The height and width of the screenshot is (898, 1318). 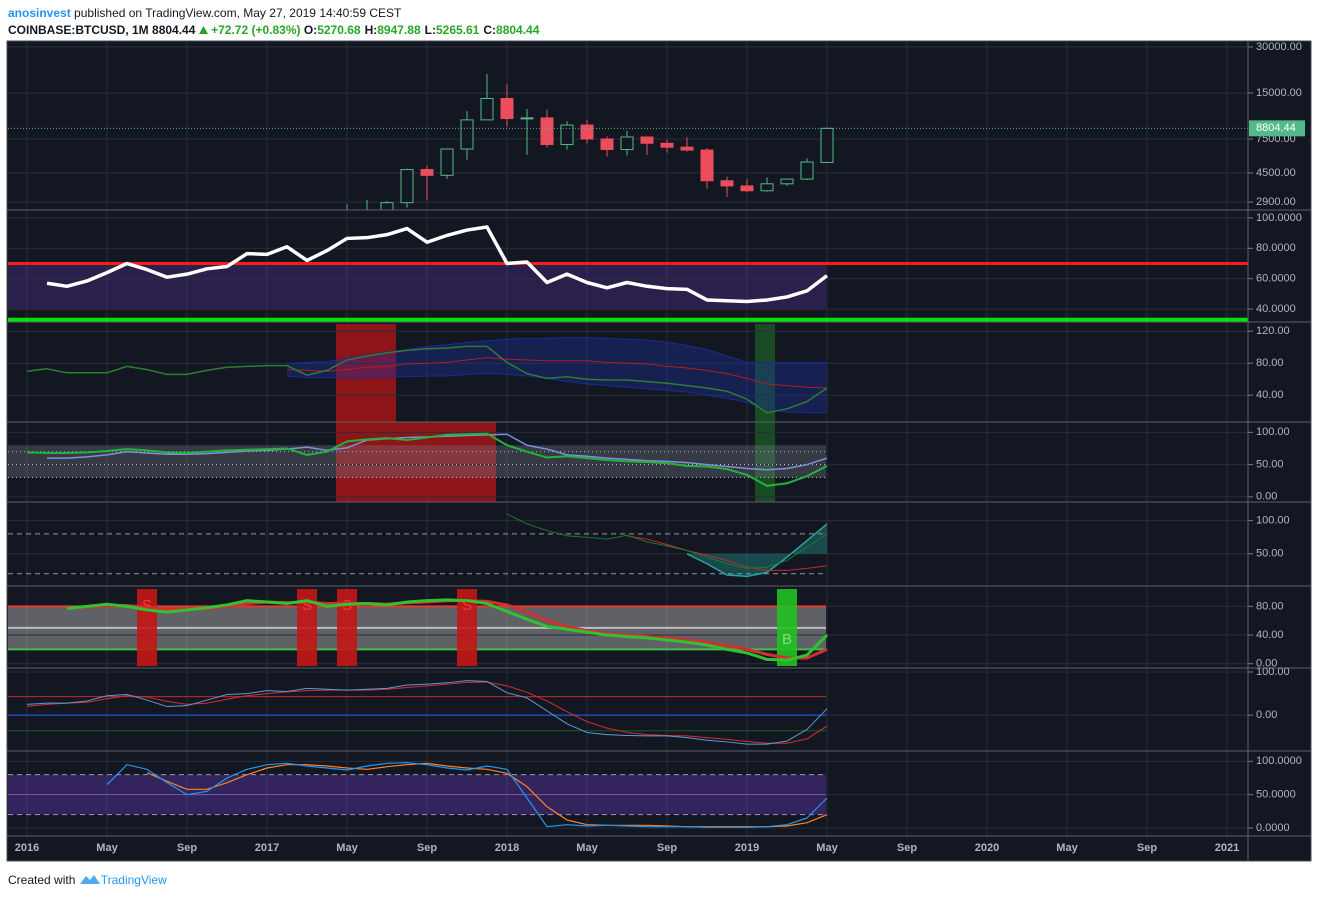 What do you see at coordinates (587, 163) in the screenshot?
I see `candles` at bounding box center [587, 163].